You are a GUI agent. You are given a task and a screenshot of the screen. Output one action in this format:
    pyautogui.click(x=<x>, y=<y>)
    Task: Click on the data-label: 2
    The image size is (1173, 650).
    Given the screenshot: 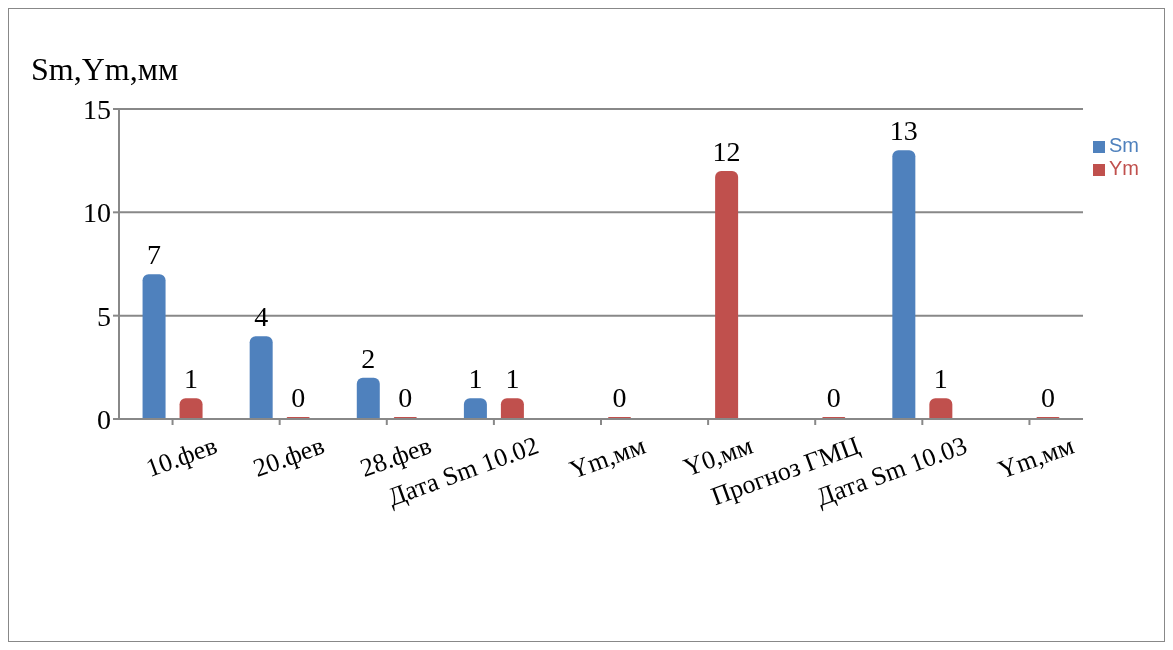 What is the action you would take?
    pyautogui.click(x=368, y=358)
    